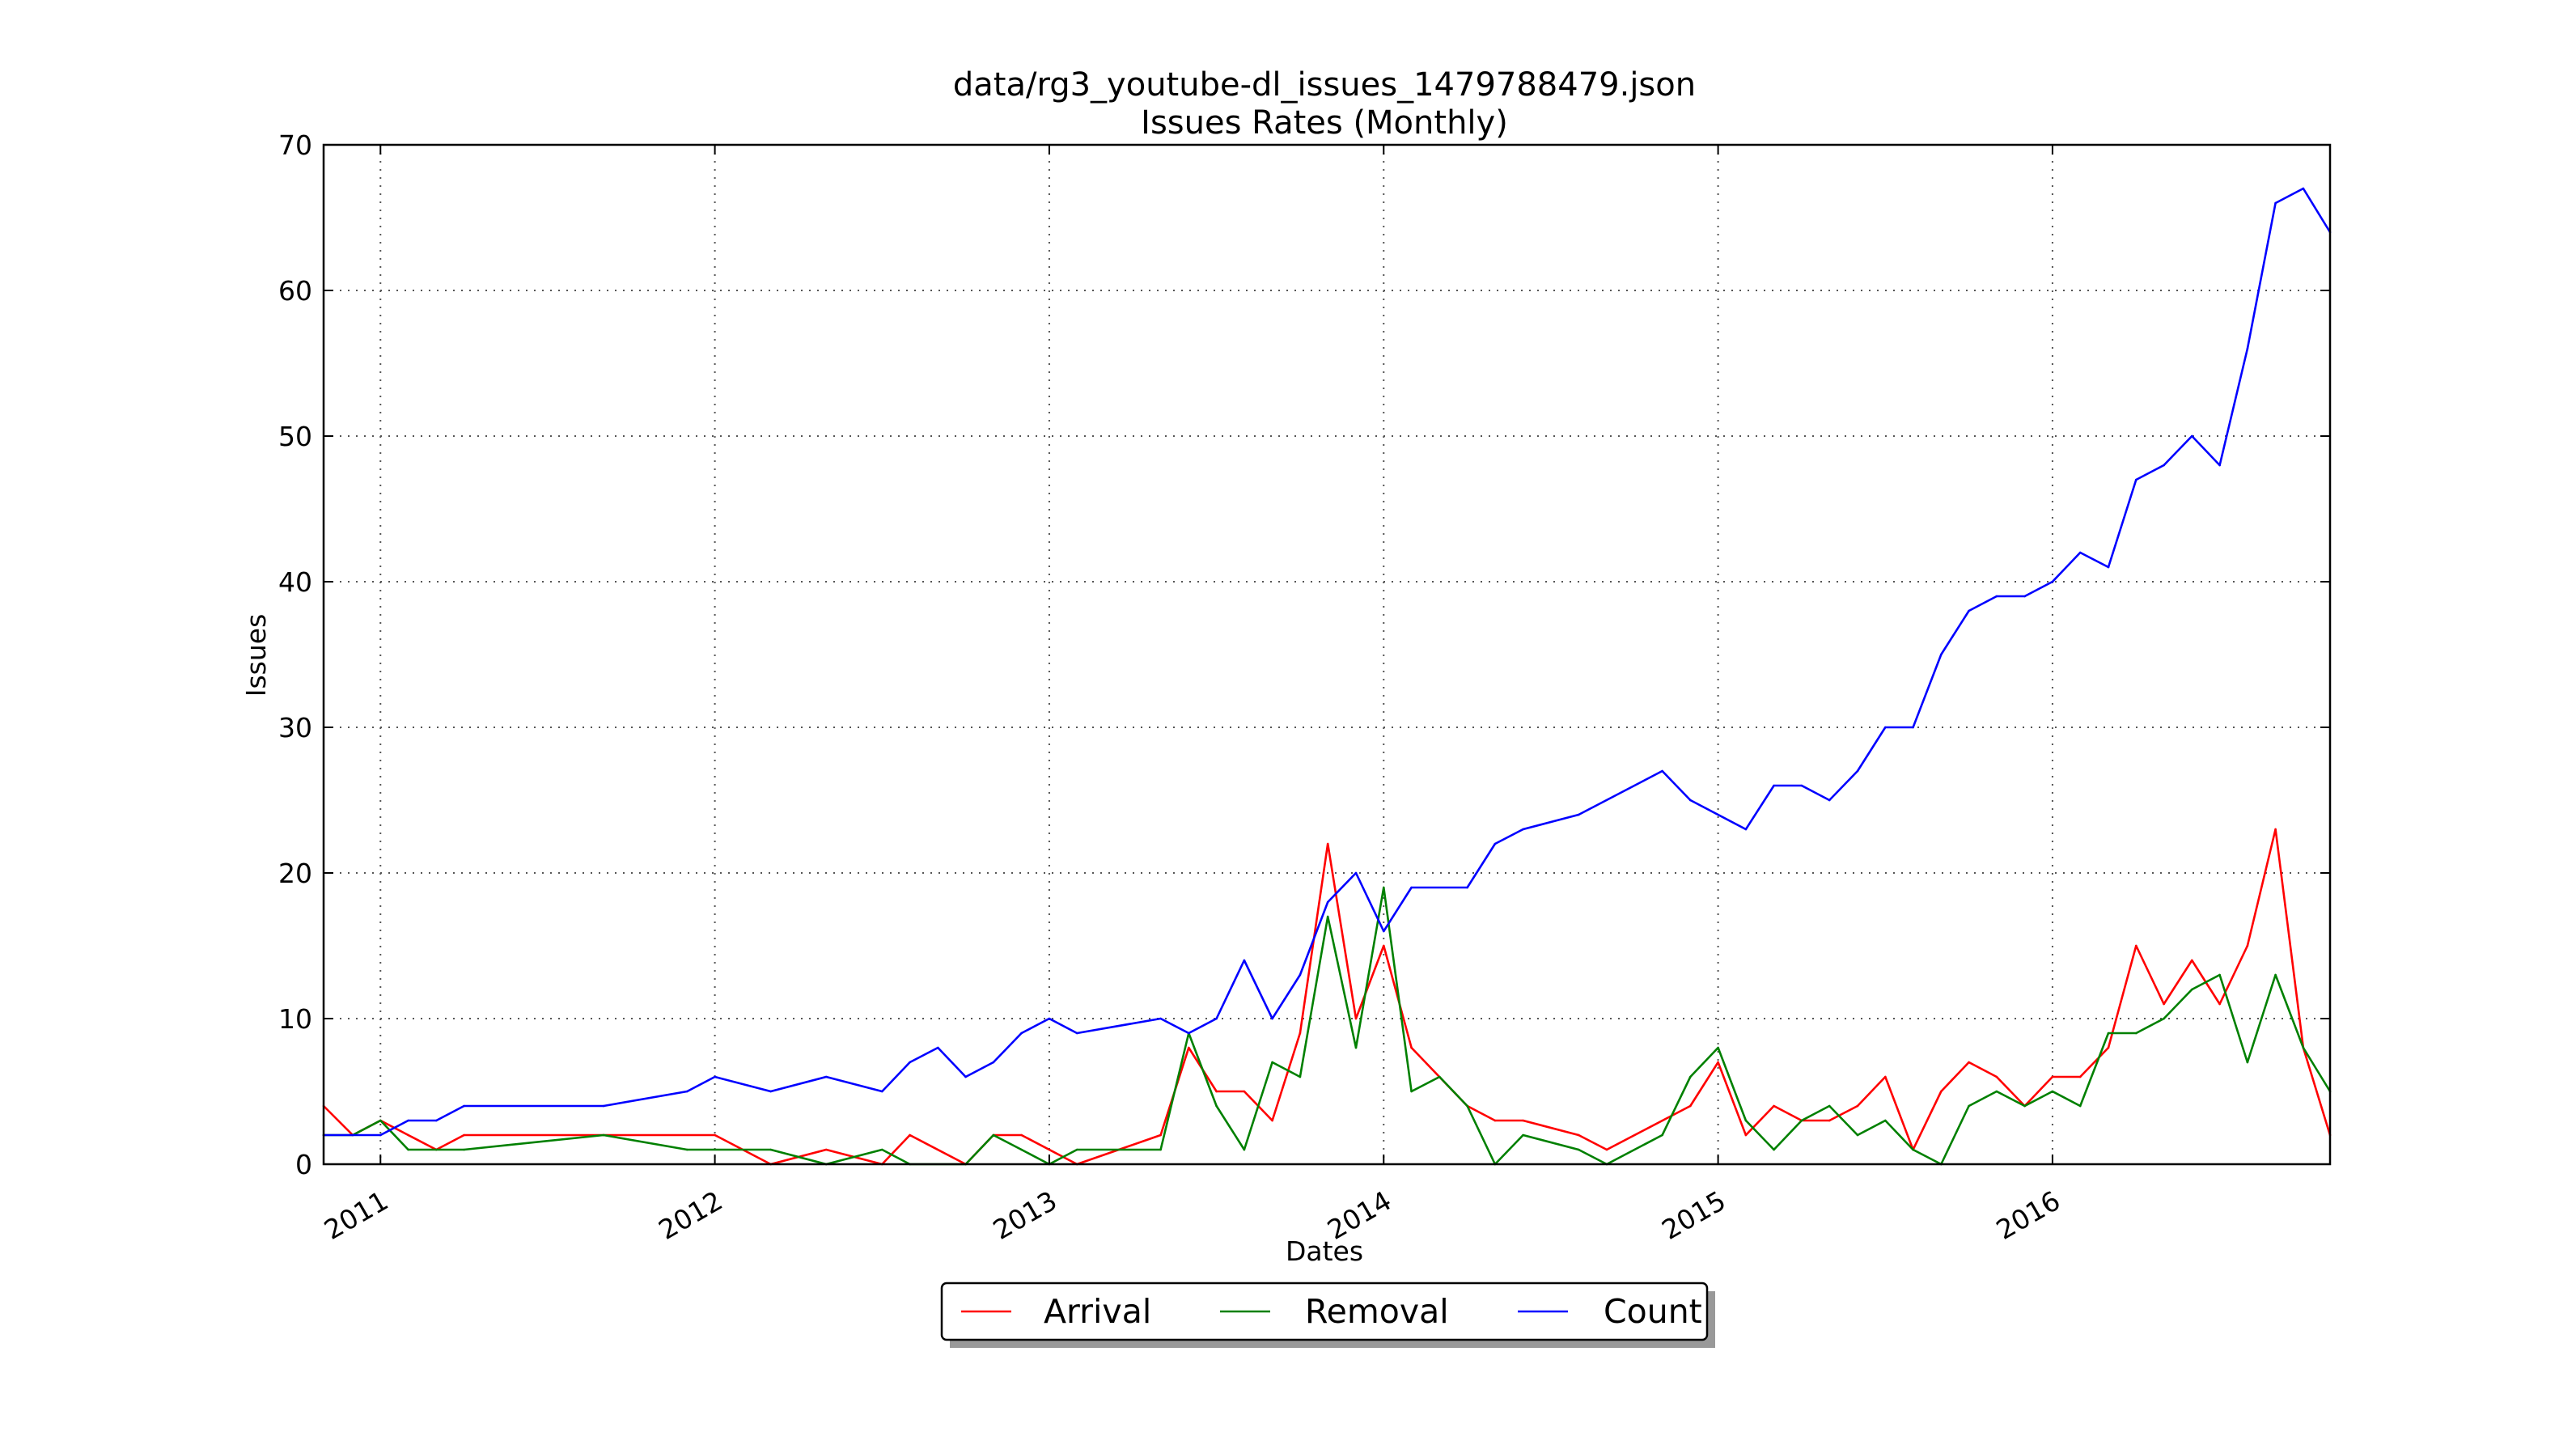  What do you see at coordinates (1324, 1251) in the screenshot?
I see `x-axis-label: Dates` at bounding box center [1324, 1251].